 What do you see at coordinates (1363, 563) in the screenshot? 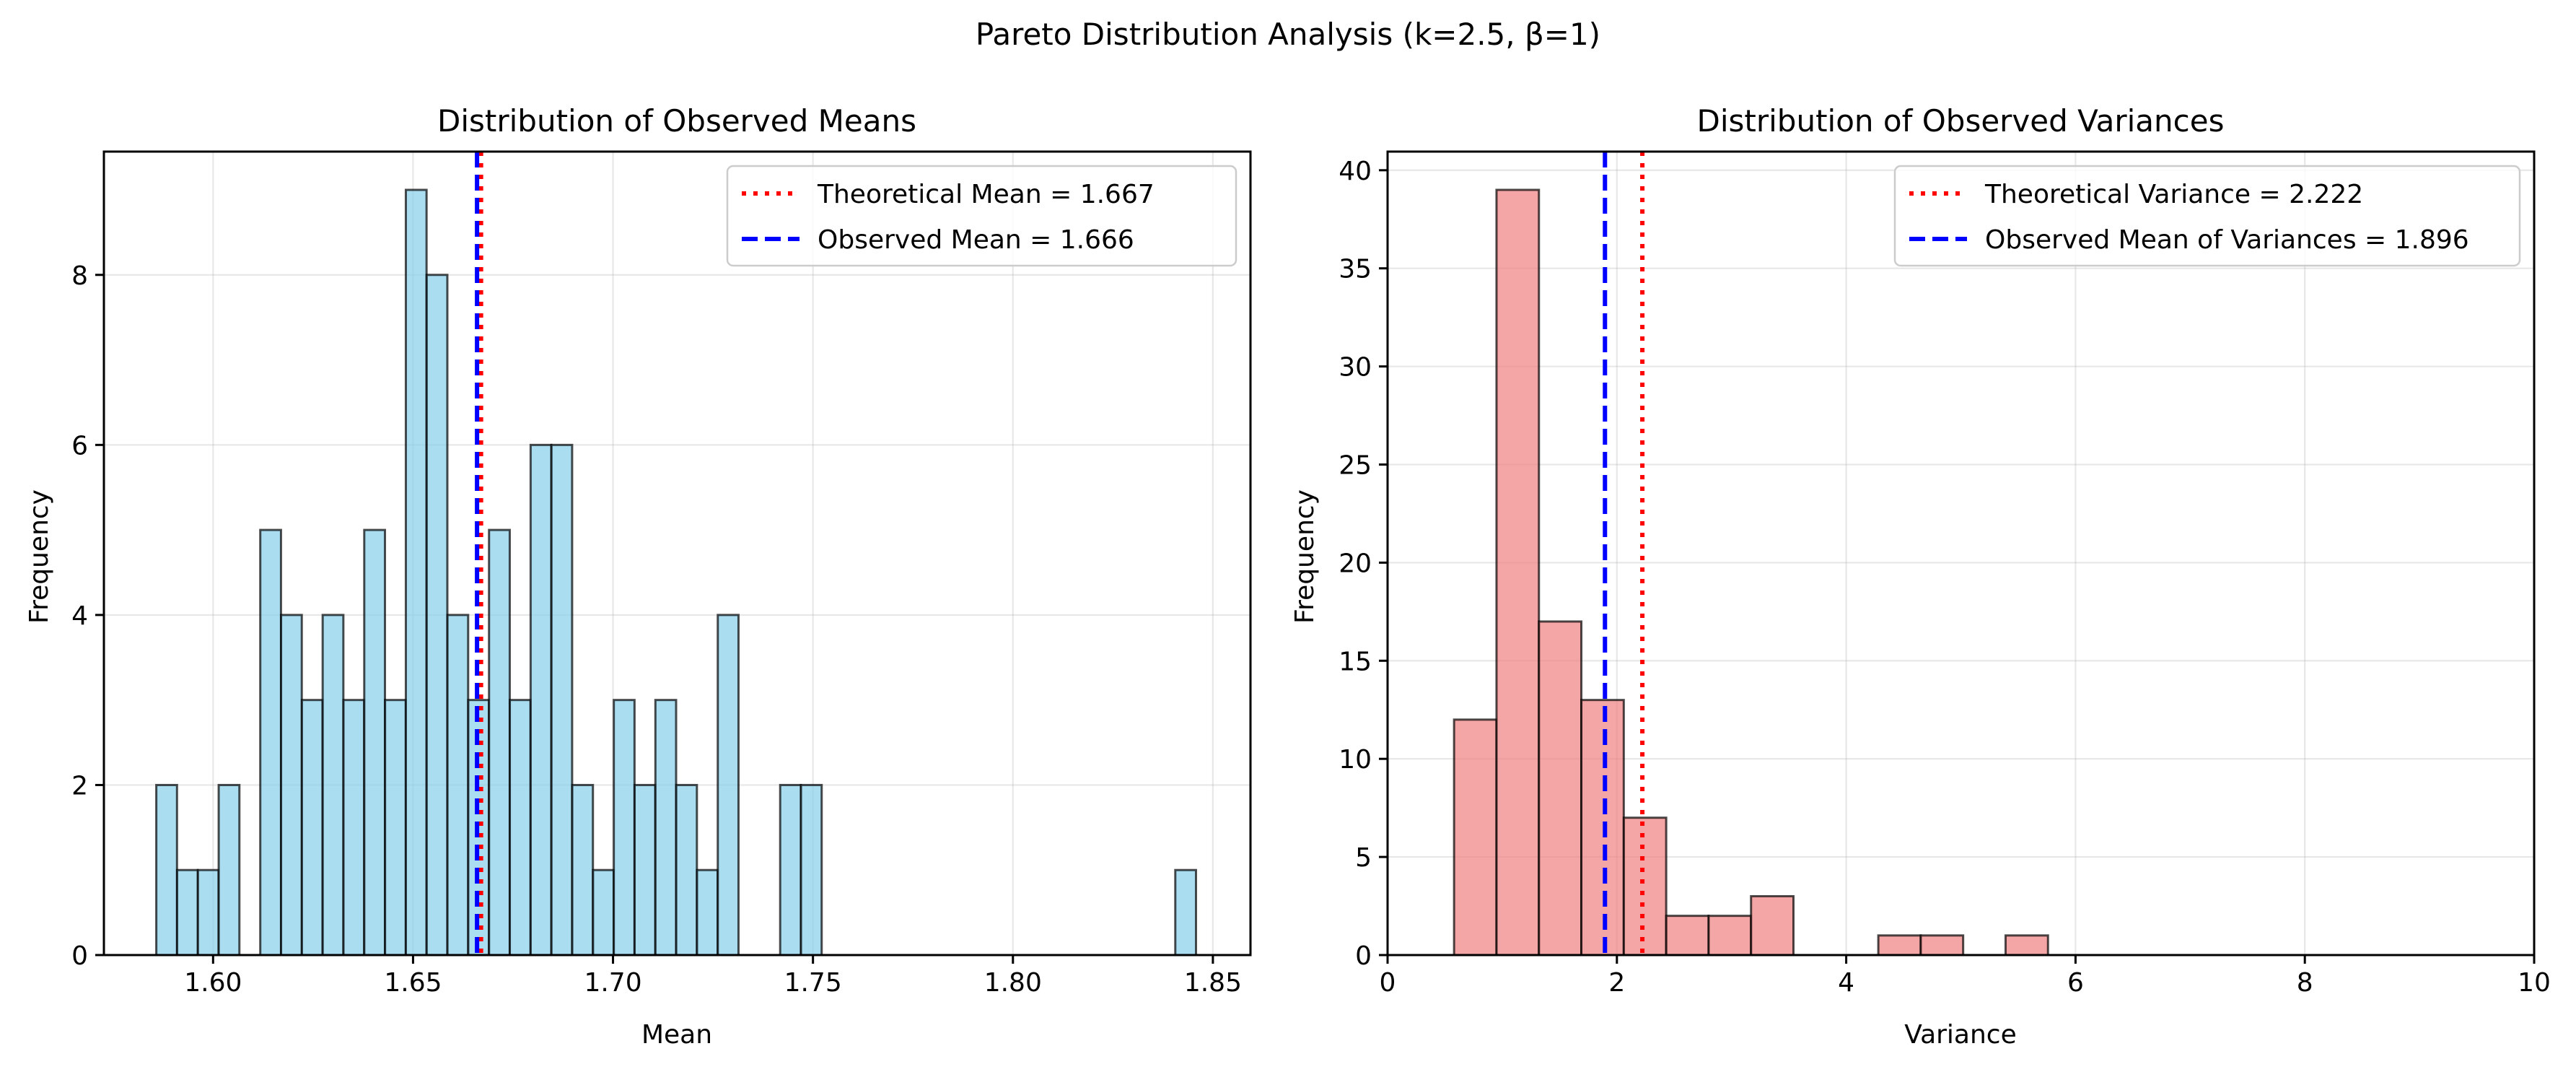
I see `variances-y-tick-4: 20` at bounding box center [1363, 563].